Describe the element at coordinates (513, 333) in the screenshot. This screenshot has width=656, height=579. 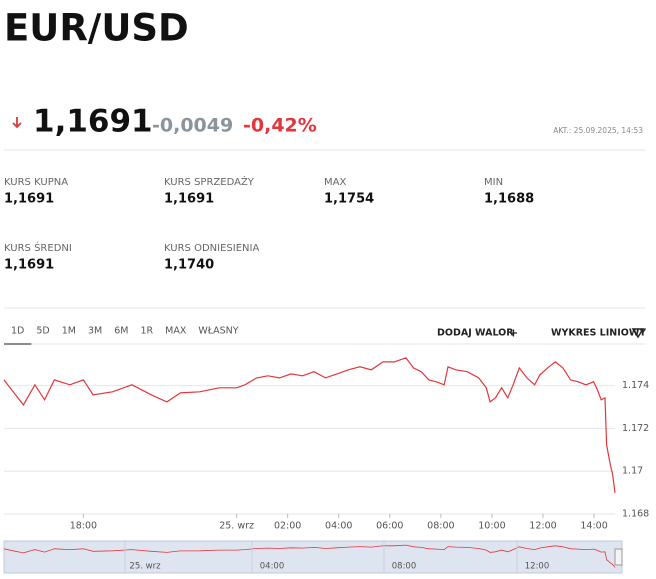
I see `plus-icon` at that location.